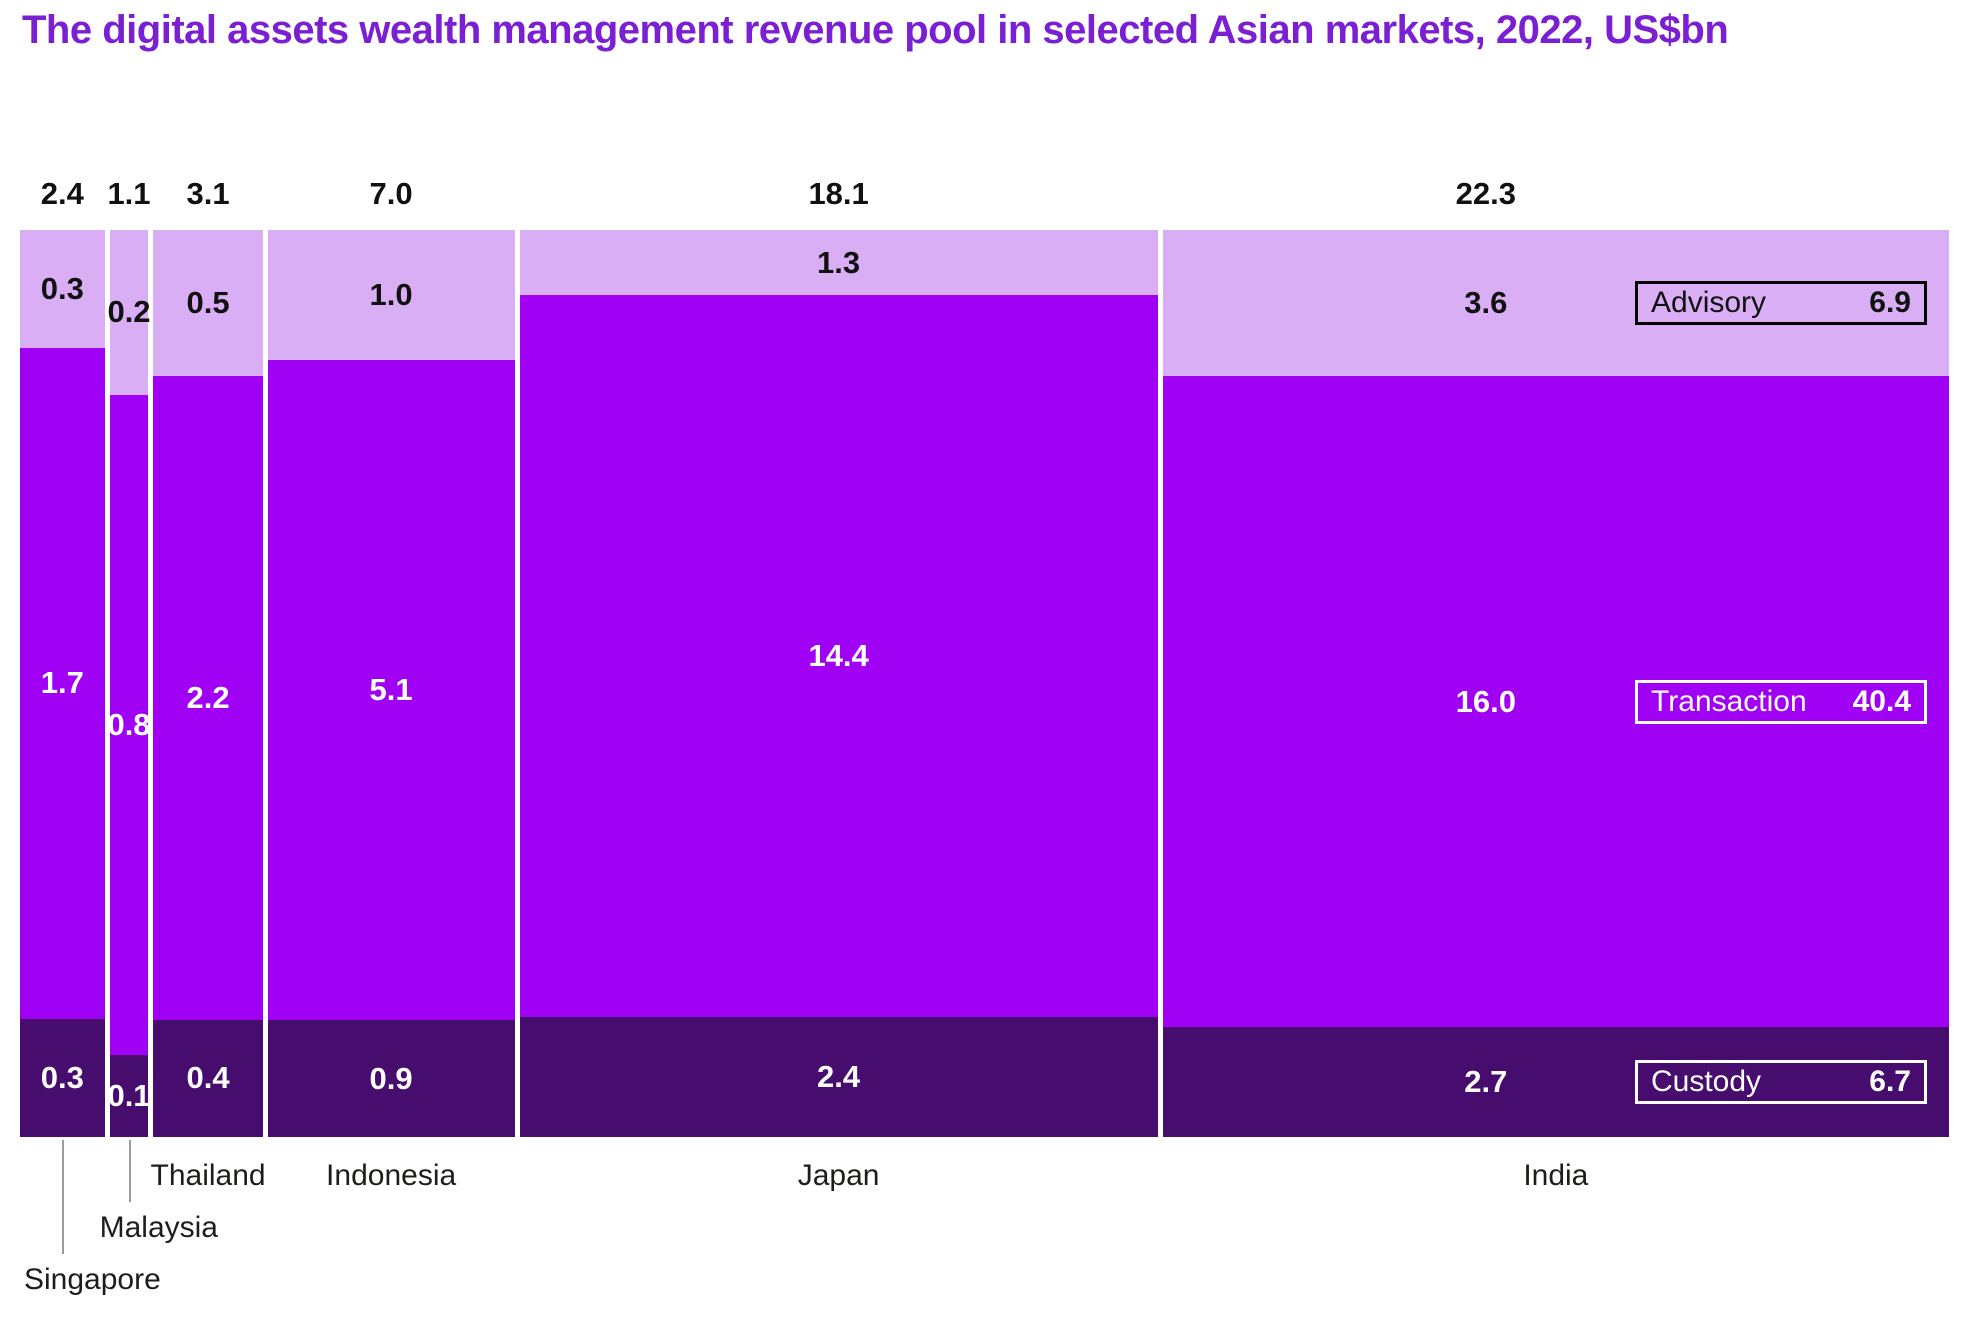 This screenshot has width=1976, height=1324. I want to click on segment-value-advisory-india: 3.6, so click(1486, 303).